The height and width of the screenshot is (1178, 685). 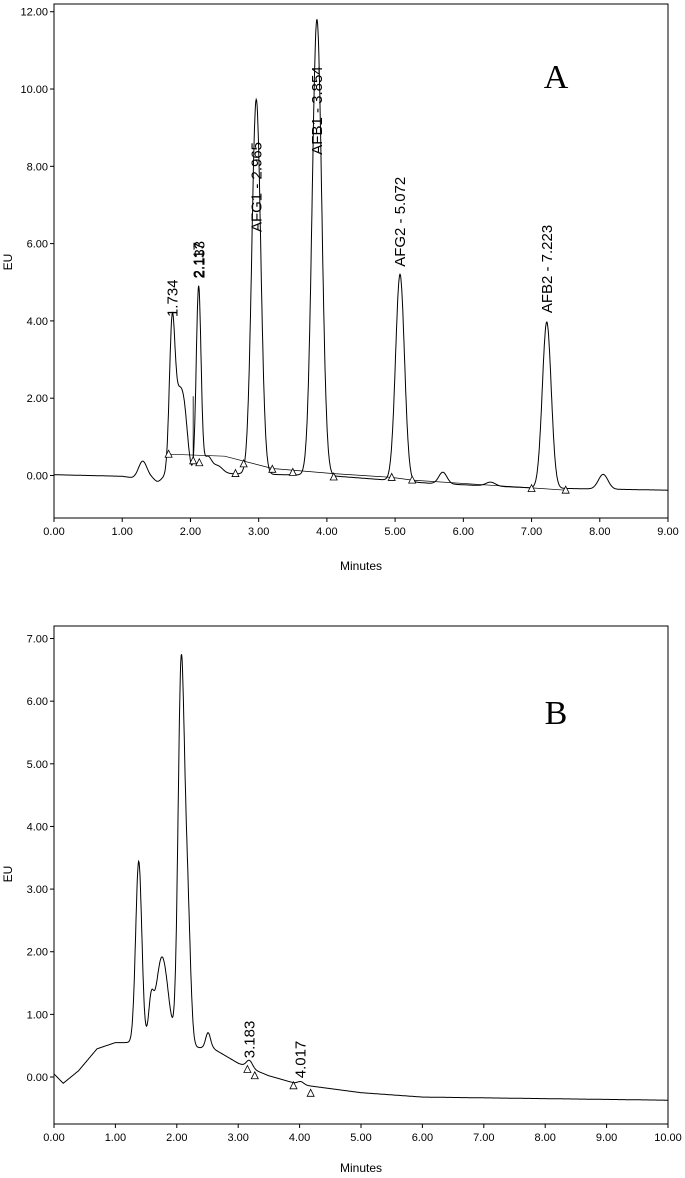 What do you see at coordinates (34, 13) in the screenshot?
I see `y-tick-label: 12.00` at bounding box center [34, 13].